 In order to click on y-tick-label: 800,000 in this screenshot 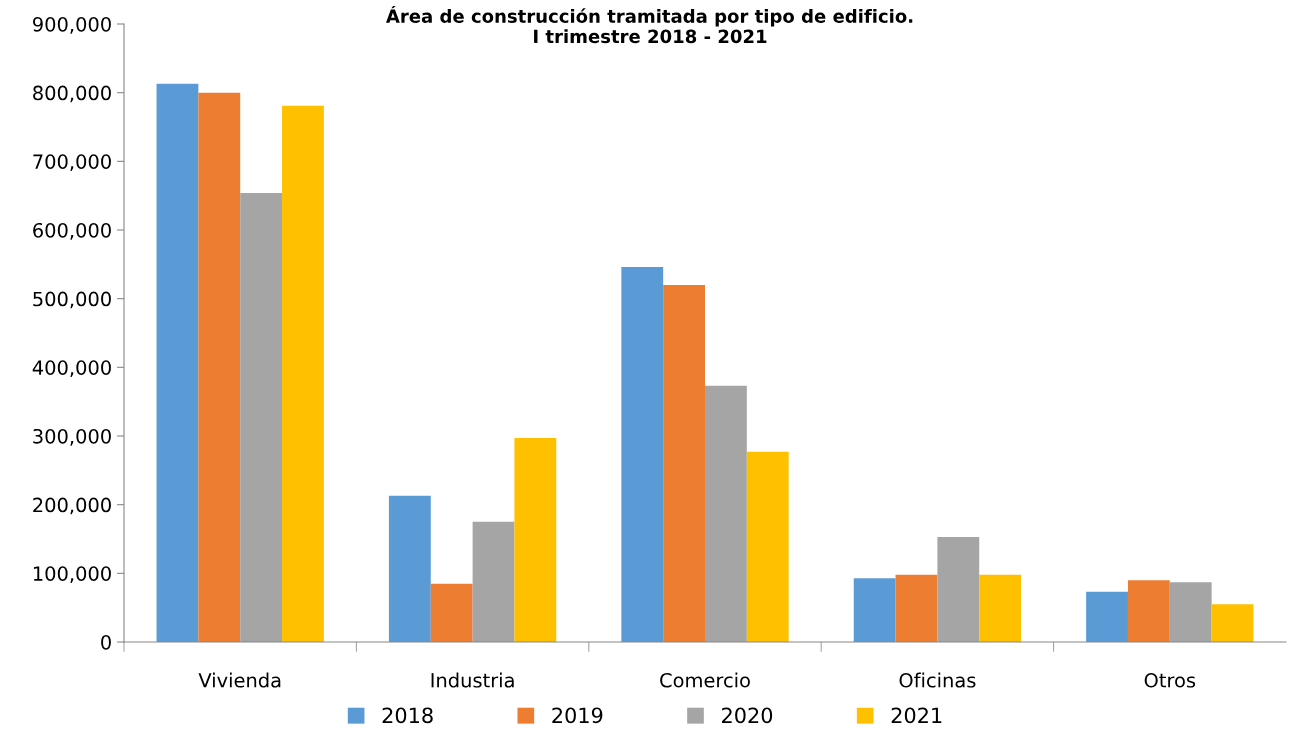, I will do `click(72, 94)`.